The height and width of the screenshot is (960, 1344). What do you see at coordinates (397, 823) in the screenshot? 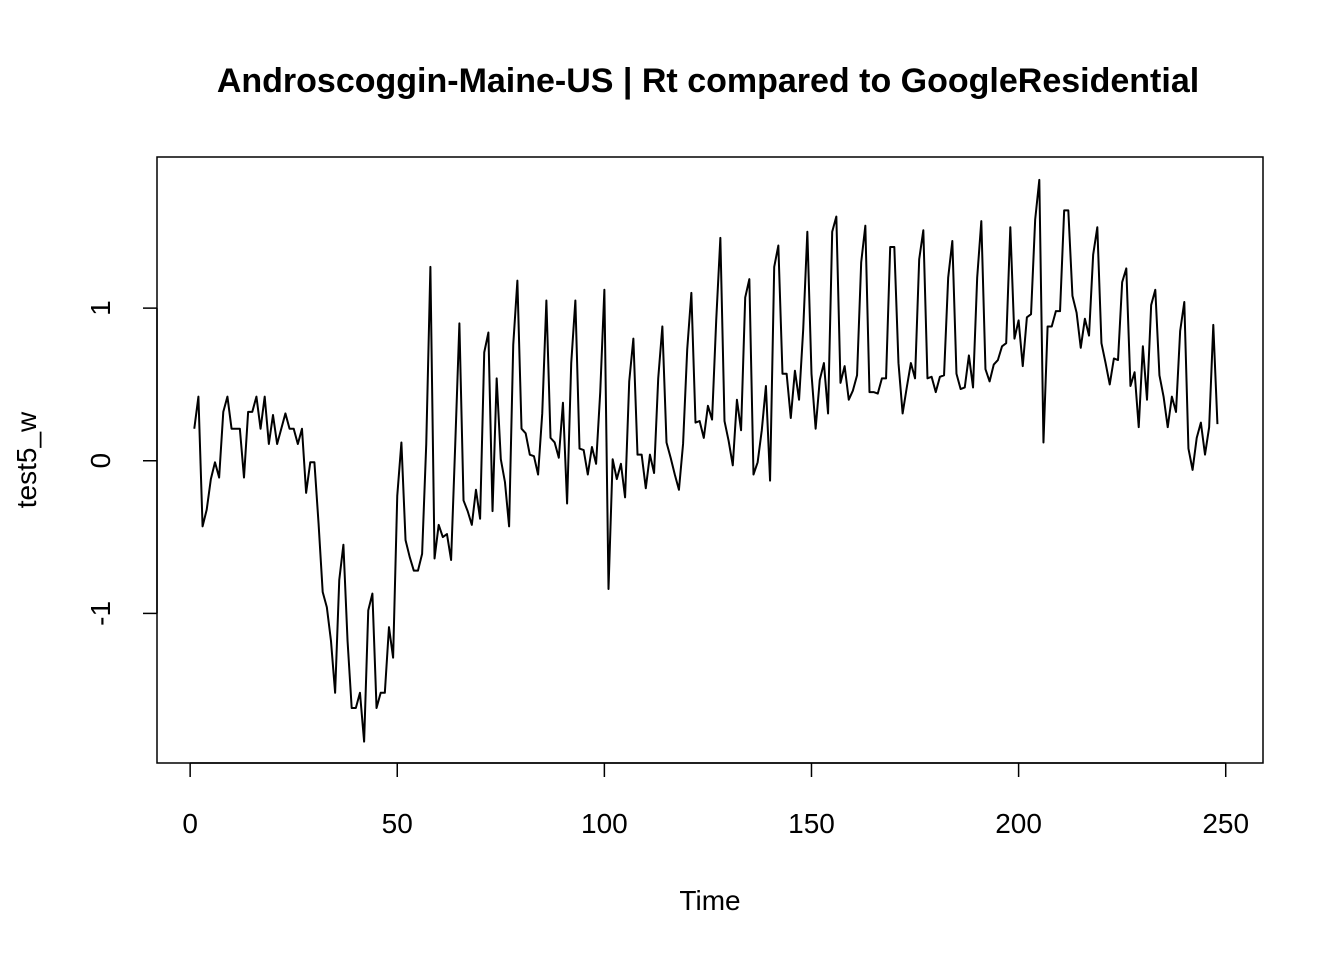
I see `x-tick-label: 50` at bounding box center [397, 823].